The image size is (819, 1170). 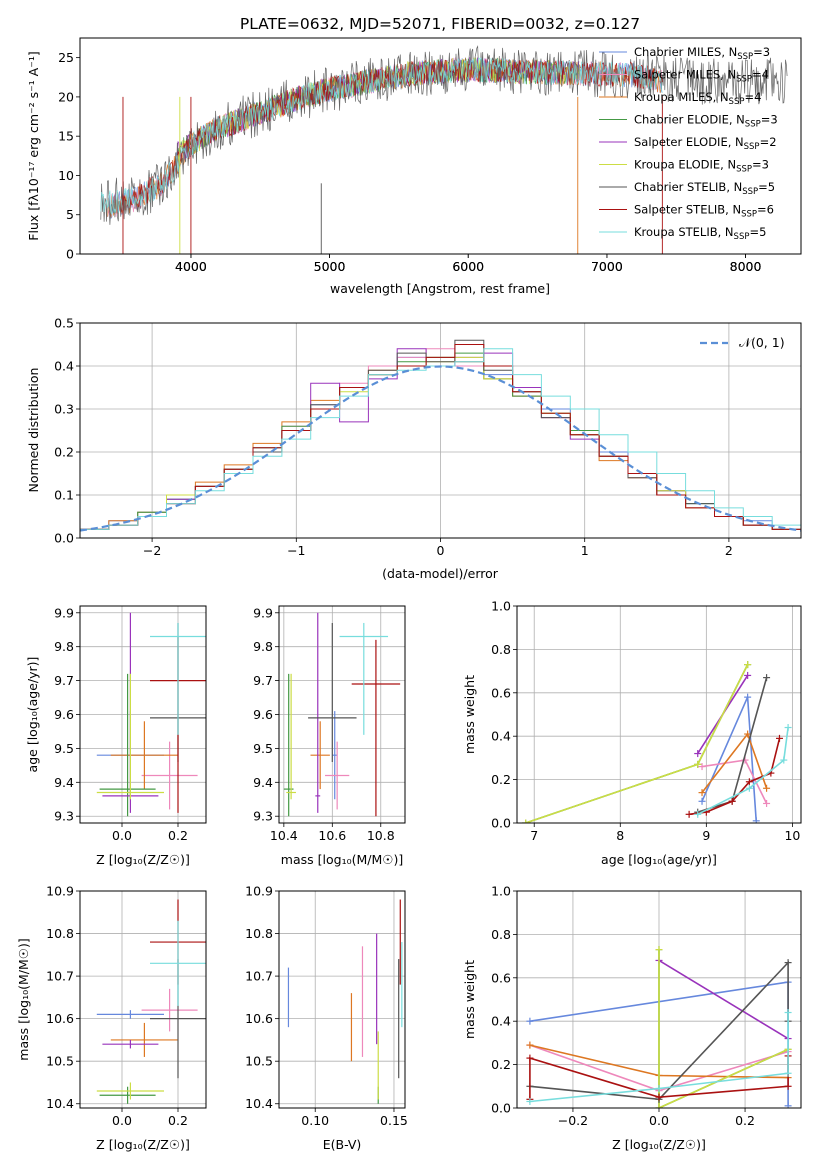 I want to click on x-tick-label: 7, so click(x=534, y=835).